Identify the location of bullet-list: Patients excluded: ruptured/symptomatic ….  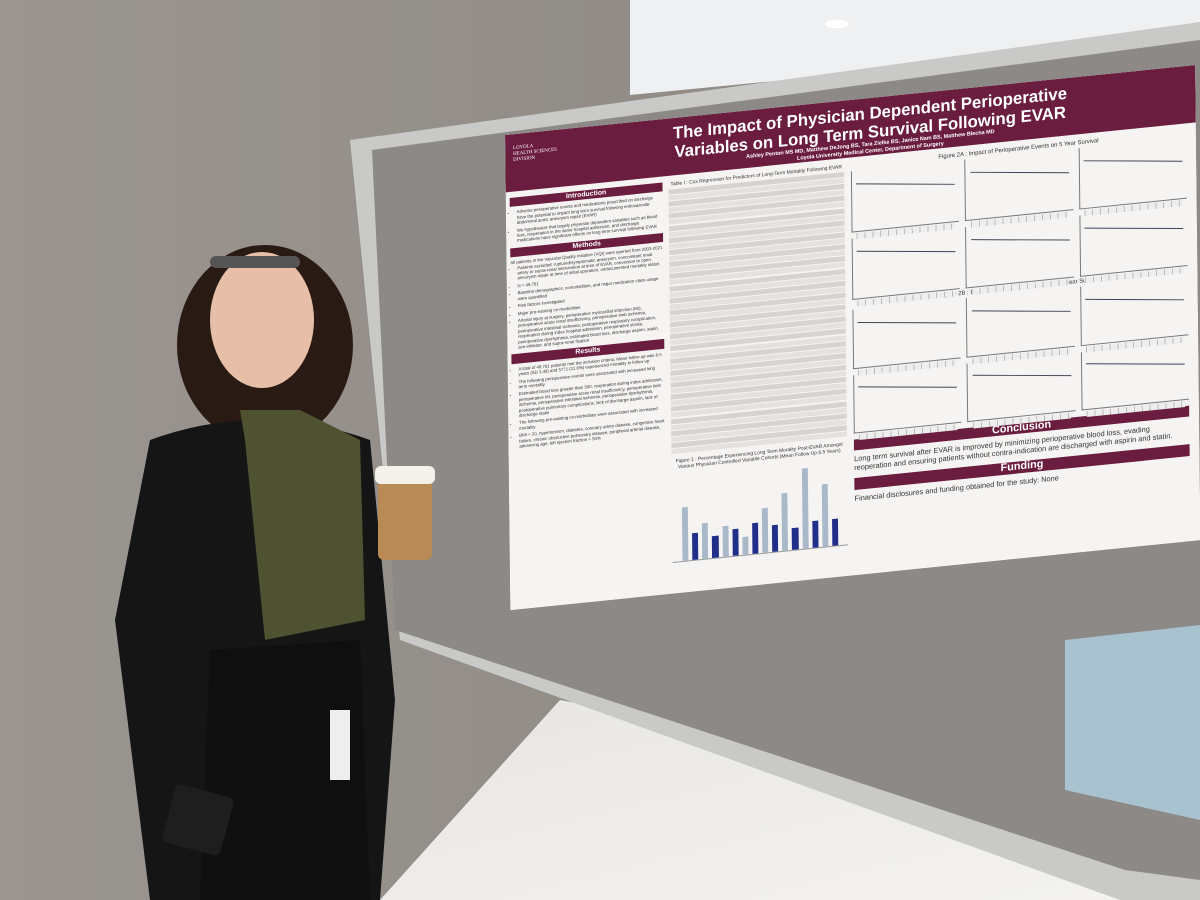
(587, 300).